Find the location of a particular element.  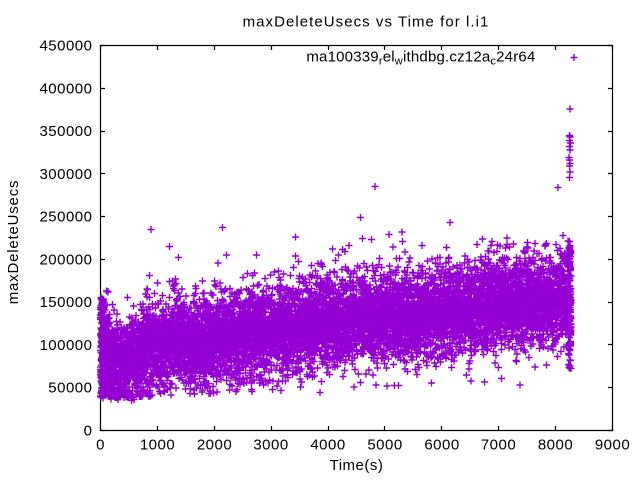

svg-text: 400000 is located at coordinates (65, 89).